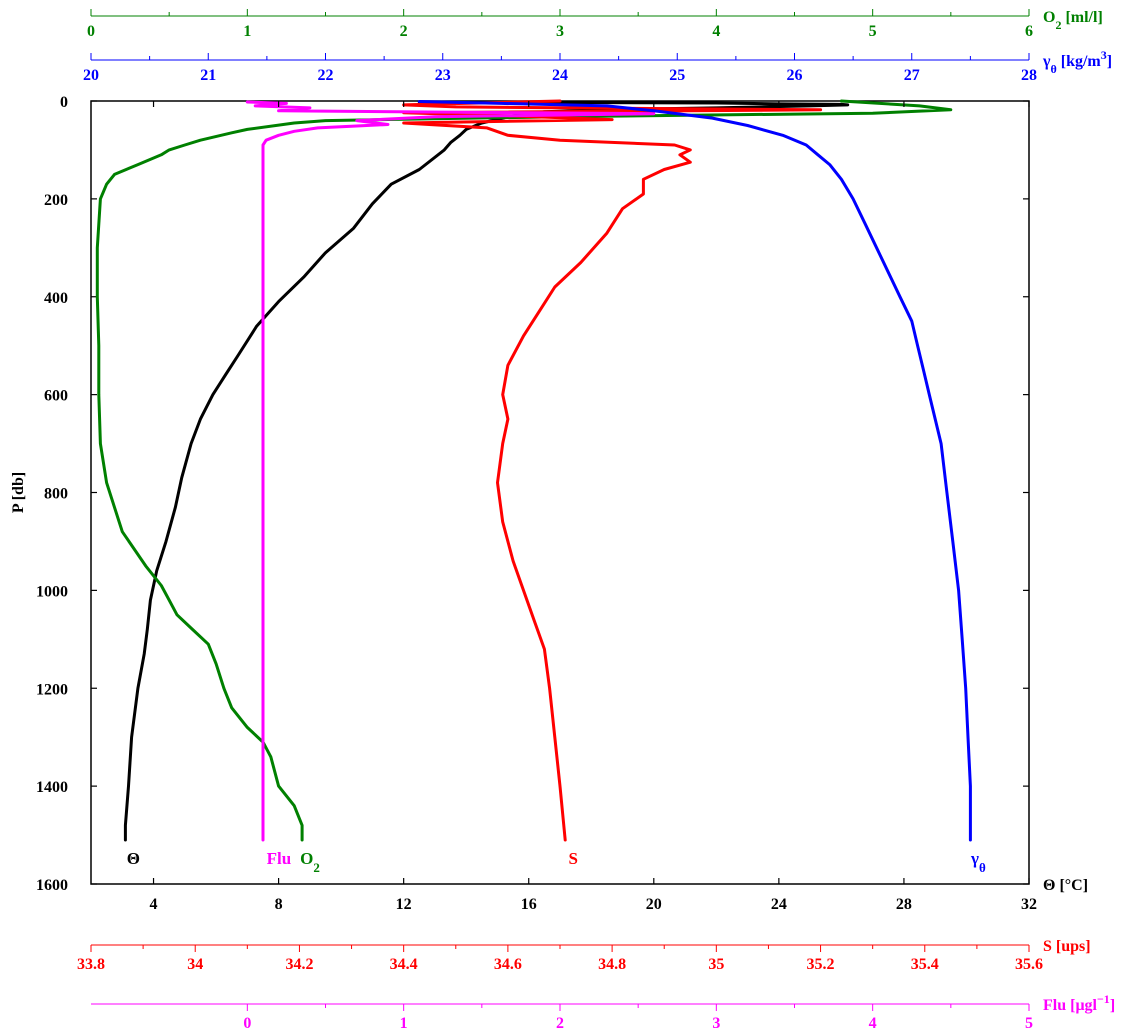  Describe the element at coordinates (677, 75) in the screenshot. I see `density-tick-label: 25` at that location.